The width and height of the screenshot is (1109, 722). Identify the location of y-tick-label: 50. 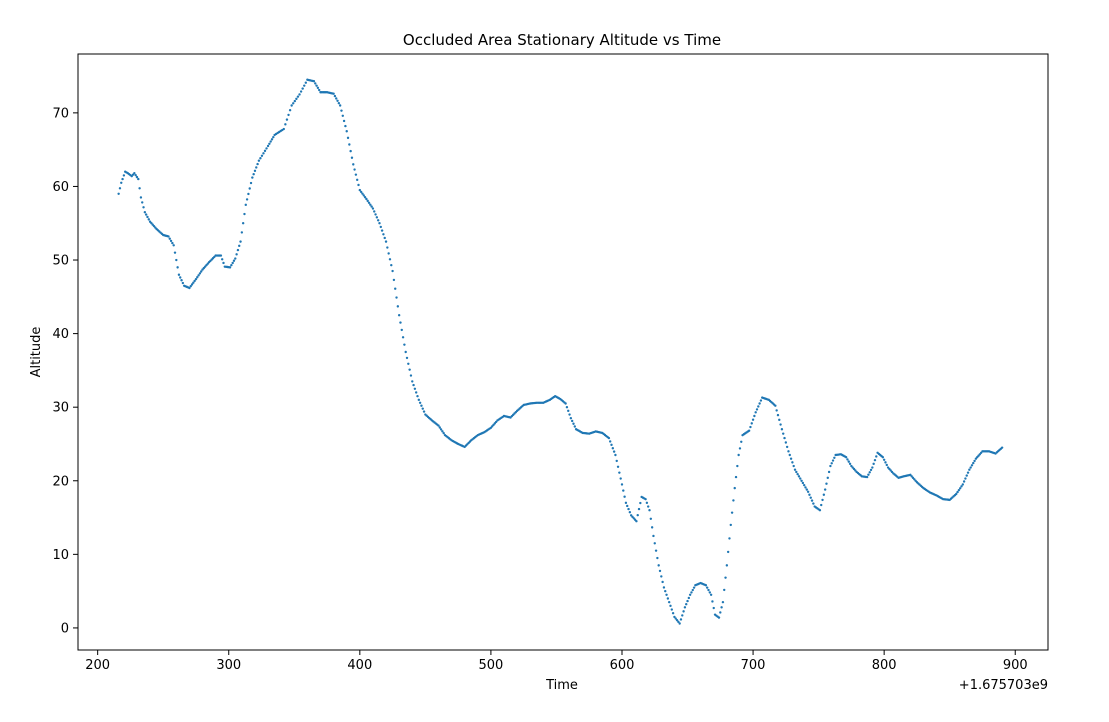
(60, 261).